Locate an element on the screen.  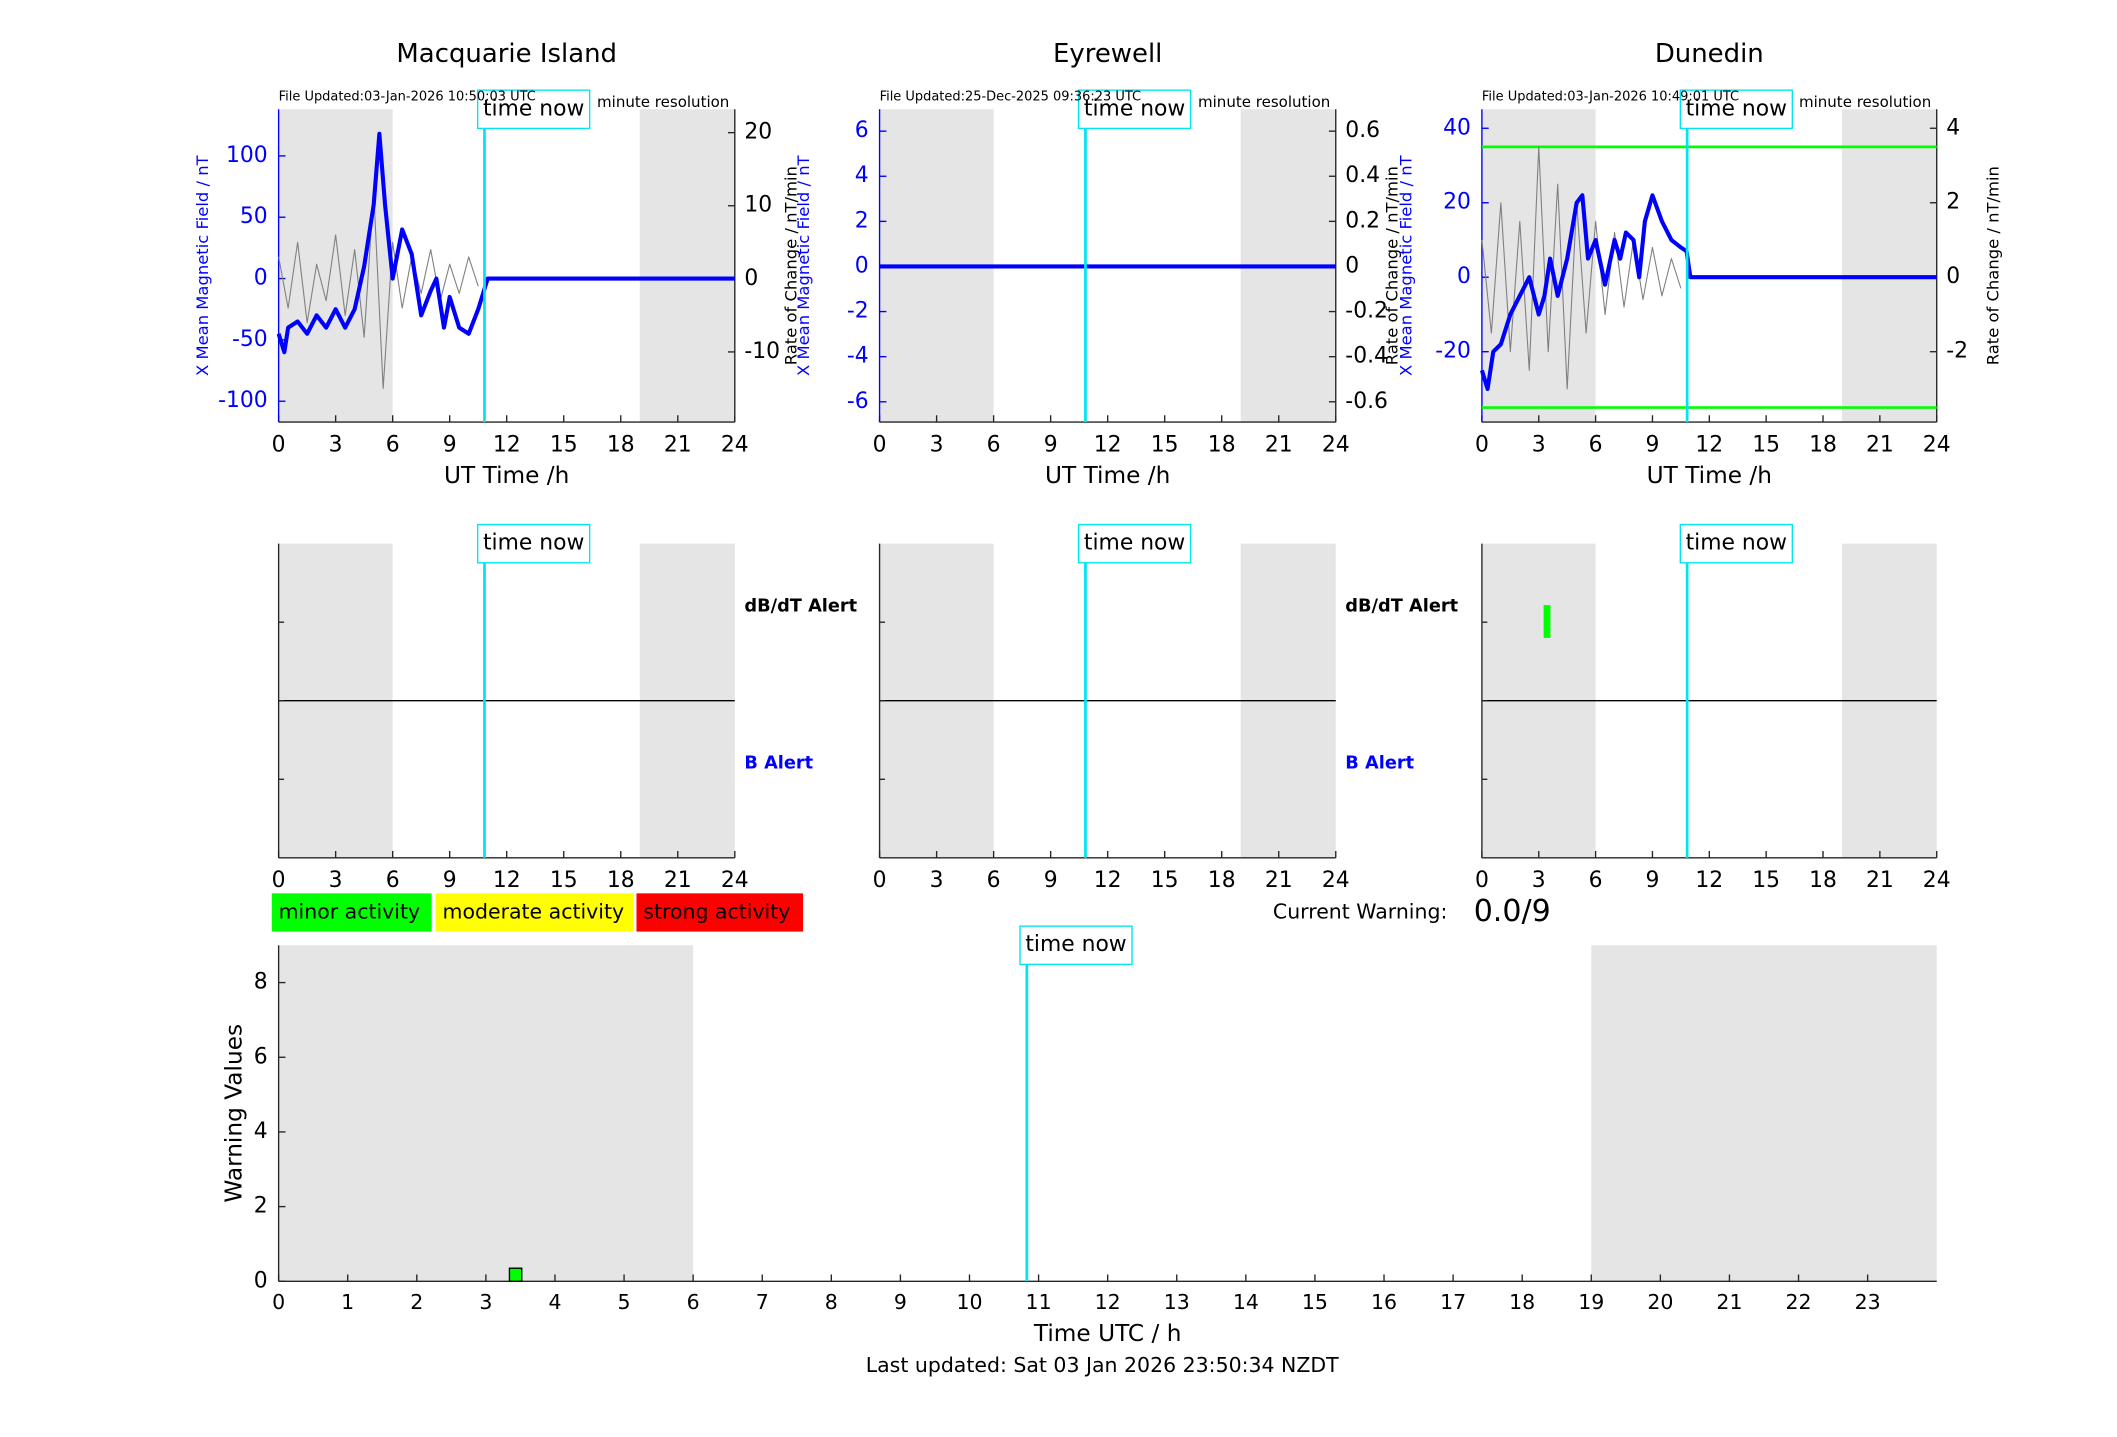
x-tick-label: 9 is located at coordinates (1051, 880).